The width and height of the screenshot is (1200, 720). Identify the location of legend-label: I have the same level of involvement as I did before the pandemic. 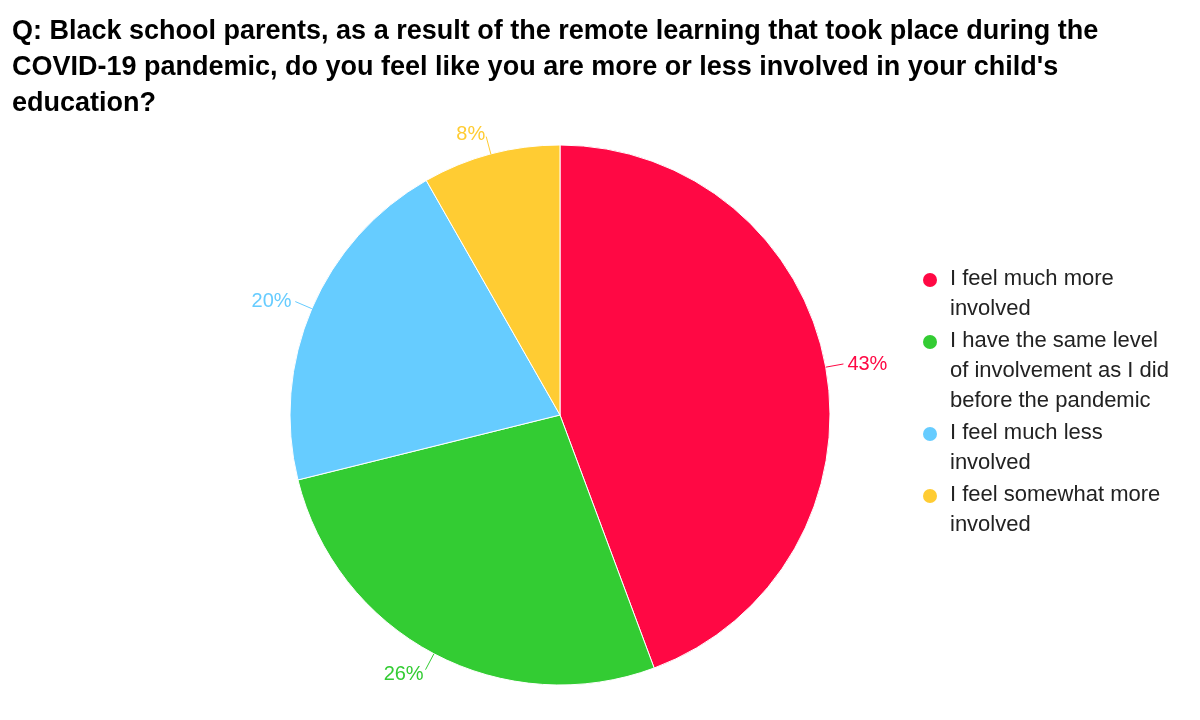
(1060, 370).